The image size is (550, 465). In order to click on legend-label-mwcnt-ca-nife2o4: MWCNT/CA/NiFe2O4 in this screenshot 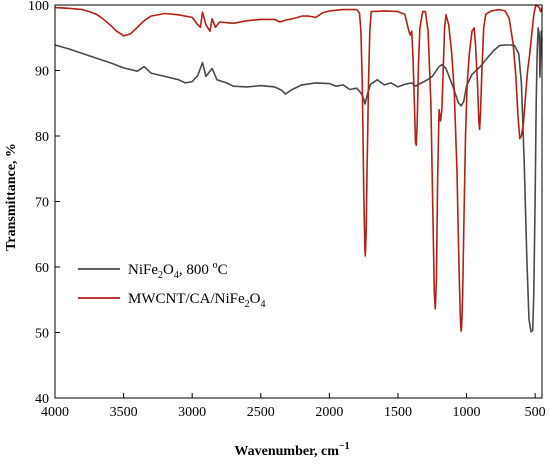, I will do `click(197, 300)`.